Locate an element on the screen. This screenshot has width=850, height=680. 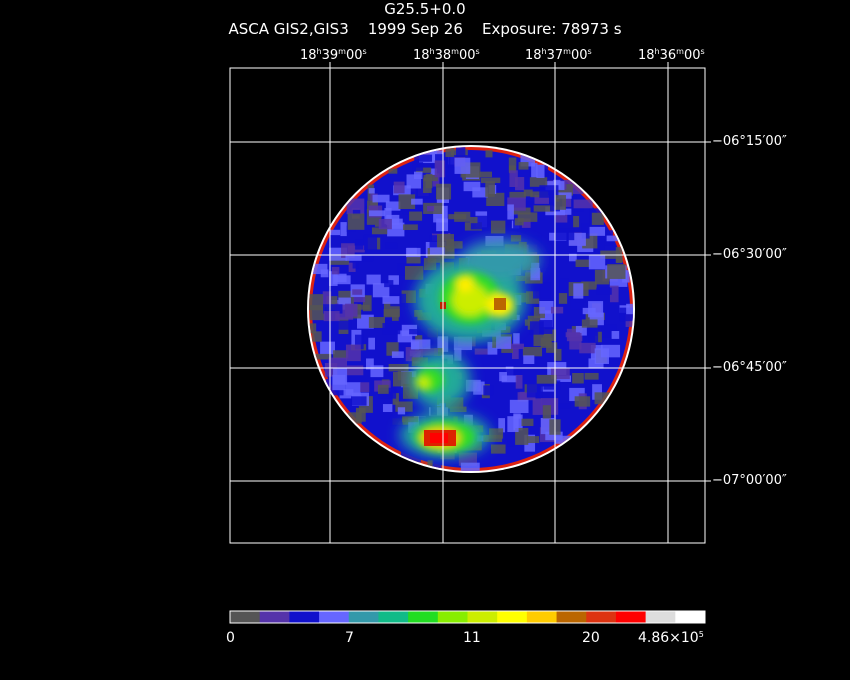
image-title: G25.5+0.0 is located at coordinates (425, 9).